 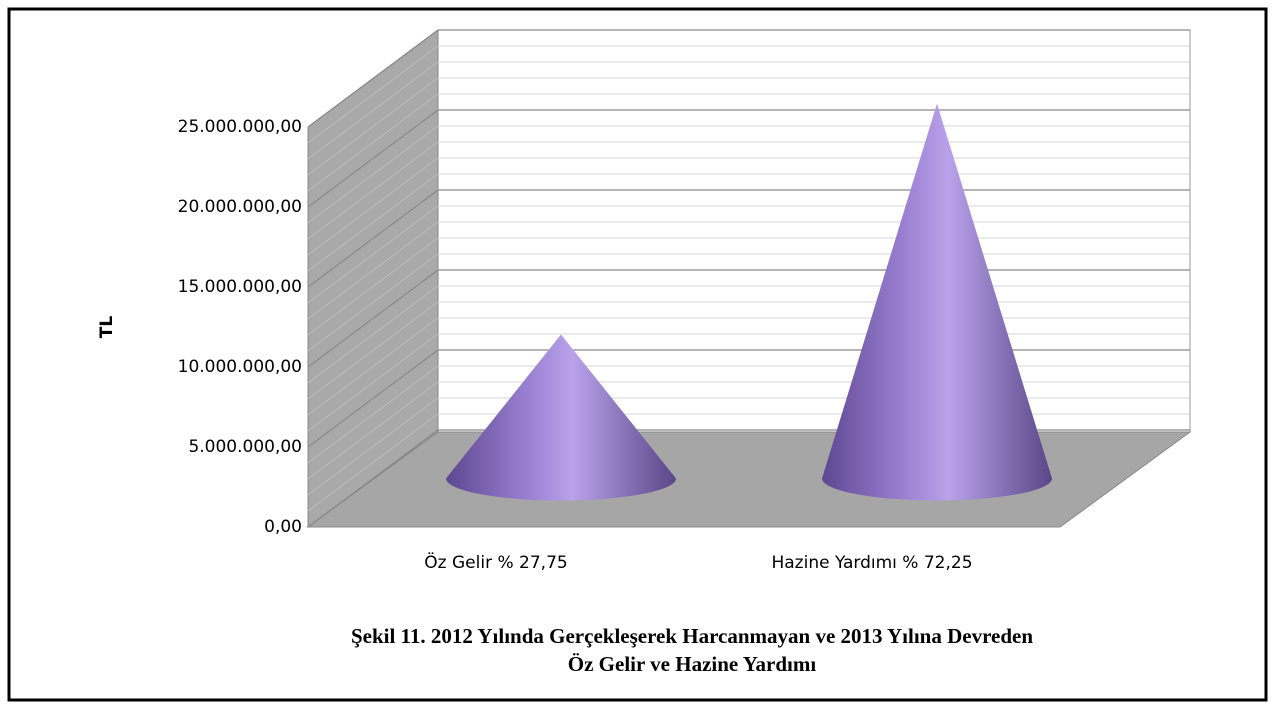 I want to click on y-tick-label: 0,00, so click(x=283, y=527).